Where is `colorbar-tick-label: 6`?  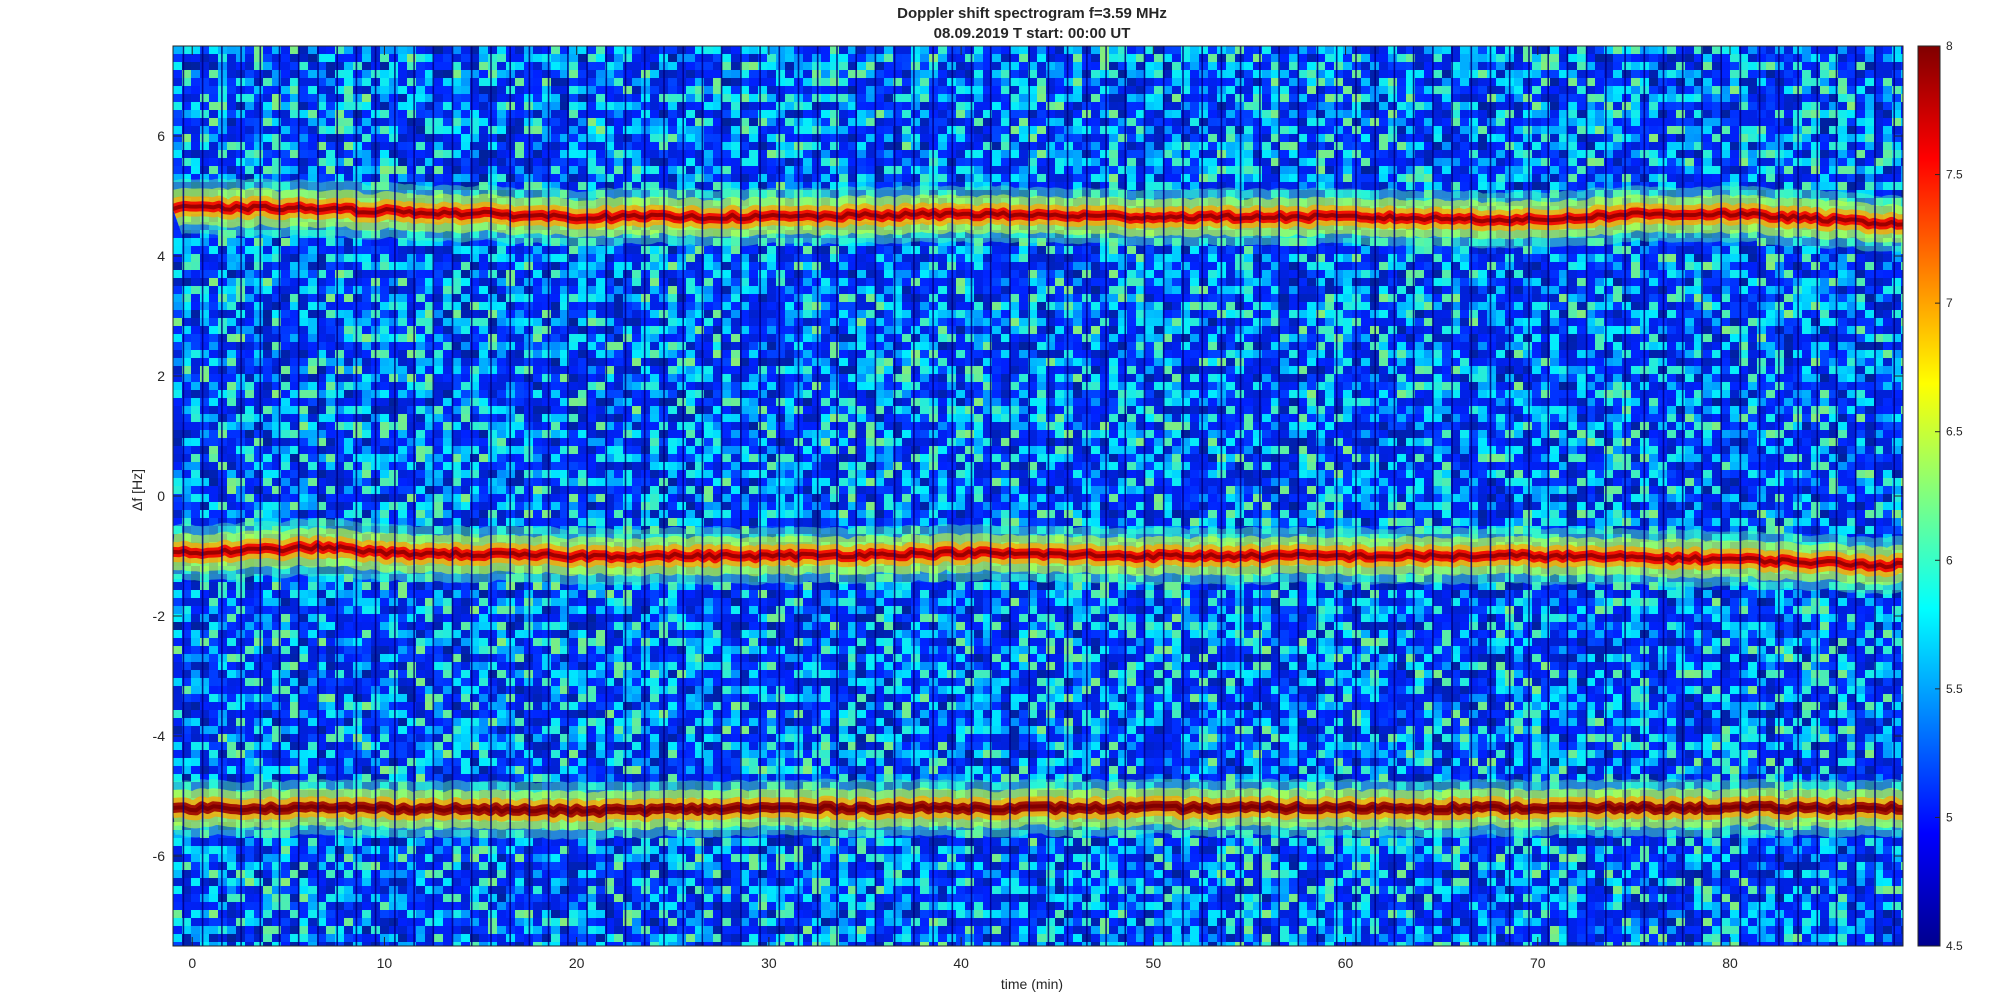 colorbar-tick-label: 6 is located at coordinates (1949, 560).